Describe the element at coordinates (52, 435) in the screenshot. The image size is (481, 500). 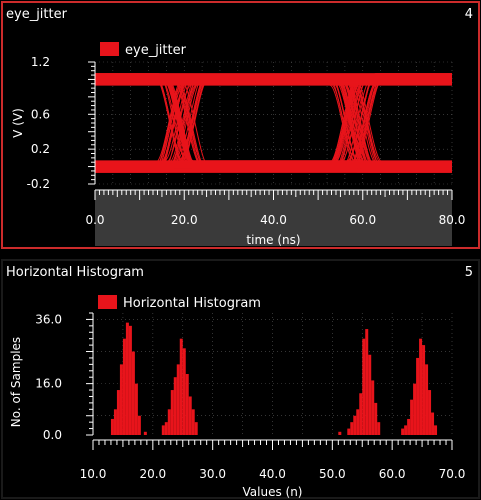
I see `y-tick-label: 0.0` at that location.